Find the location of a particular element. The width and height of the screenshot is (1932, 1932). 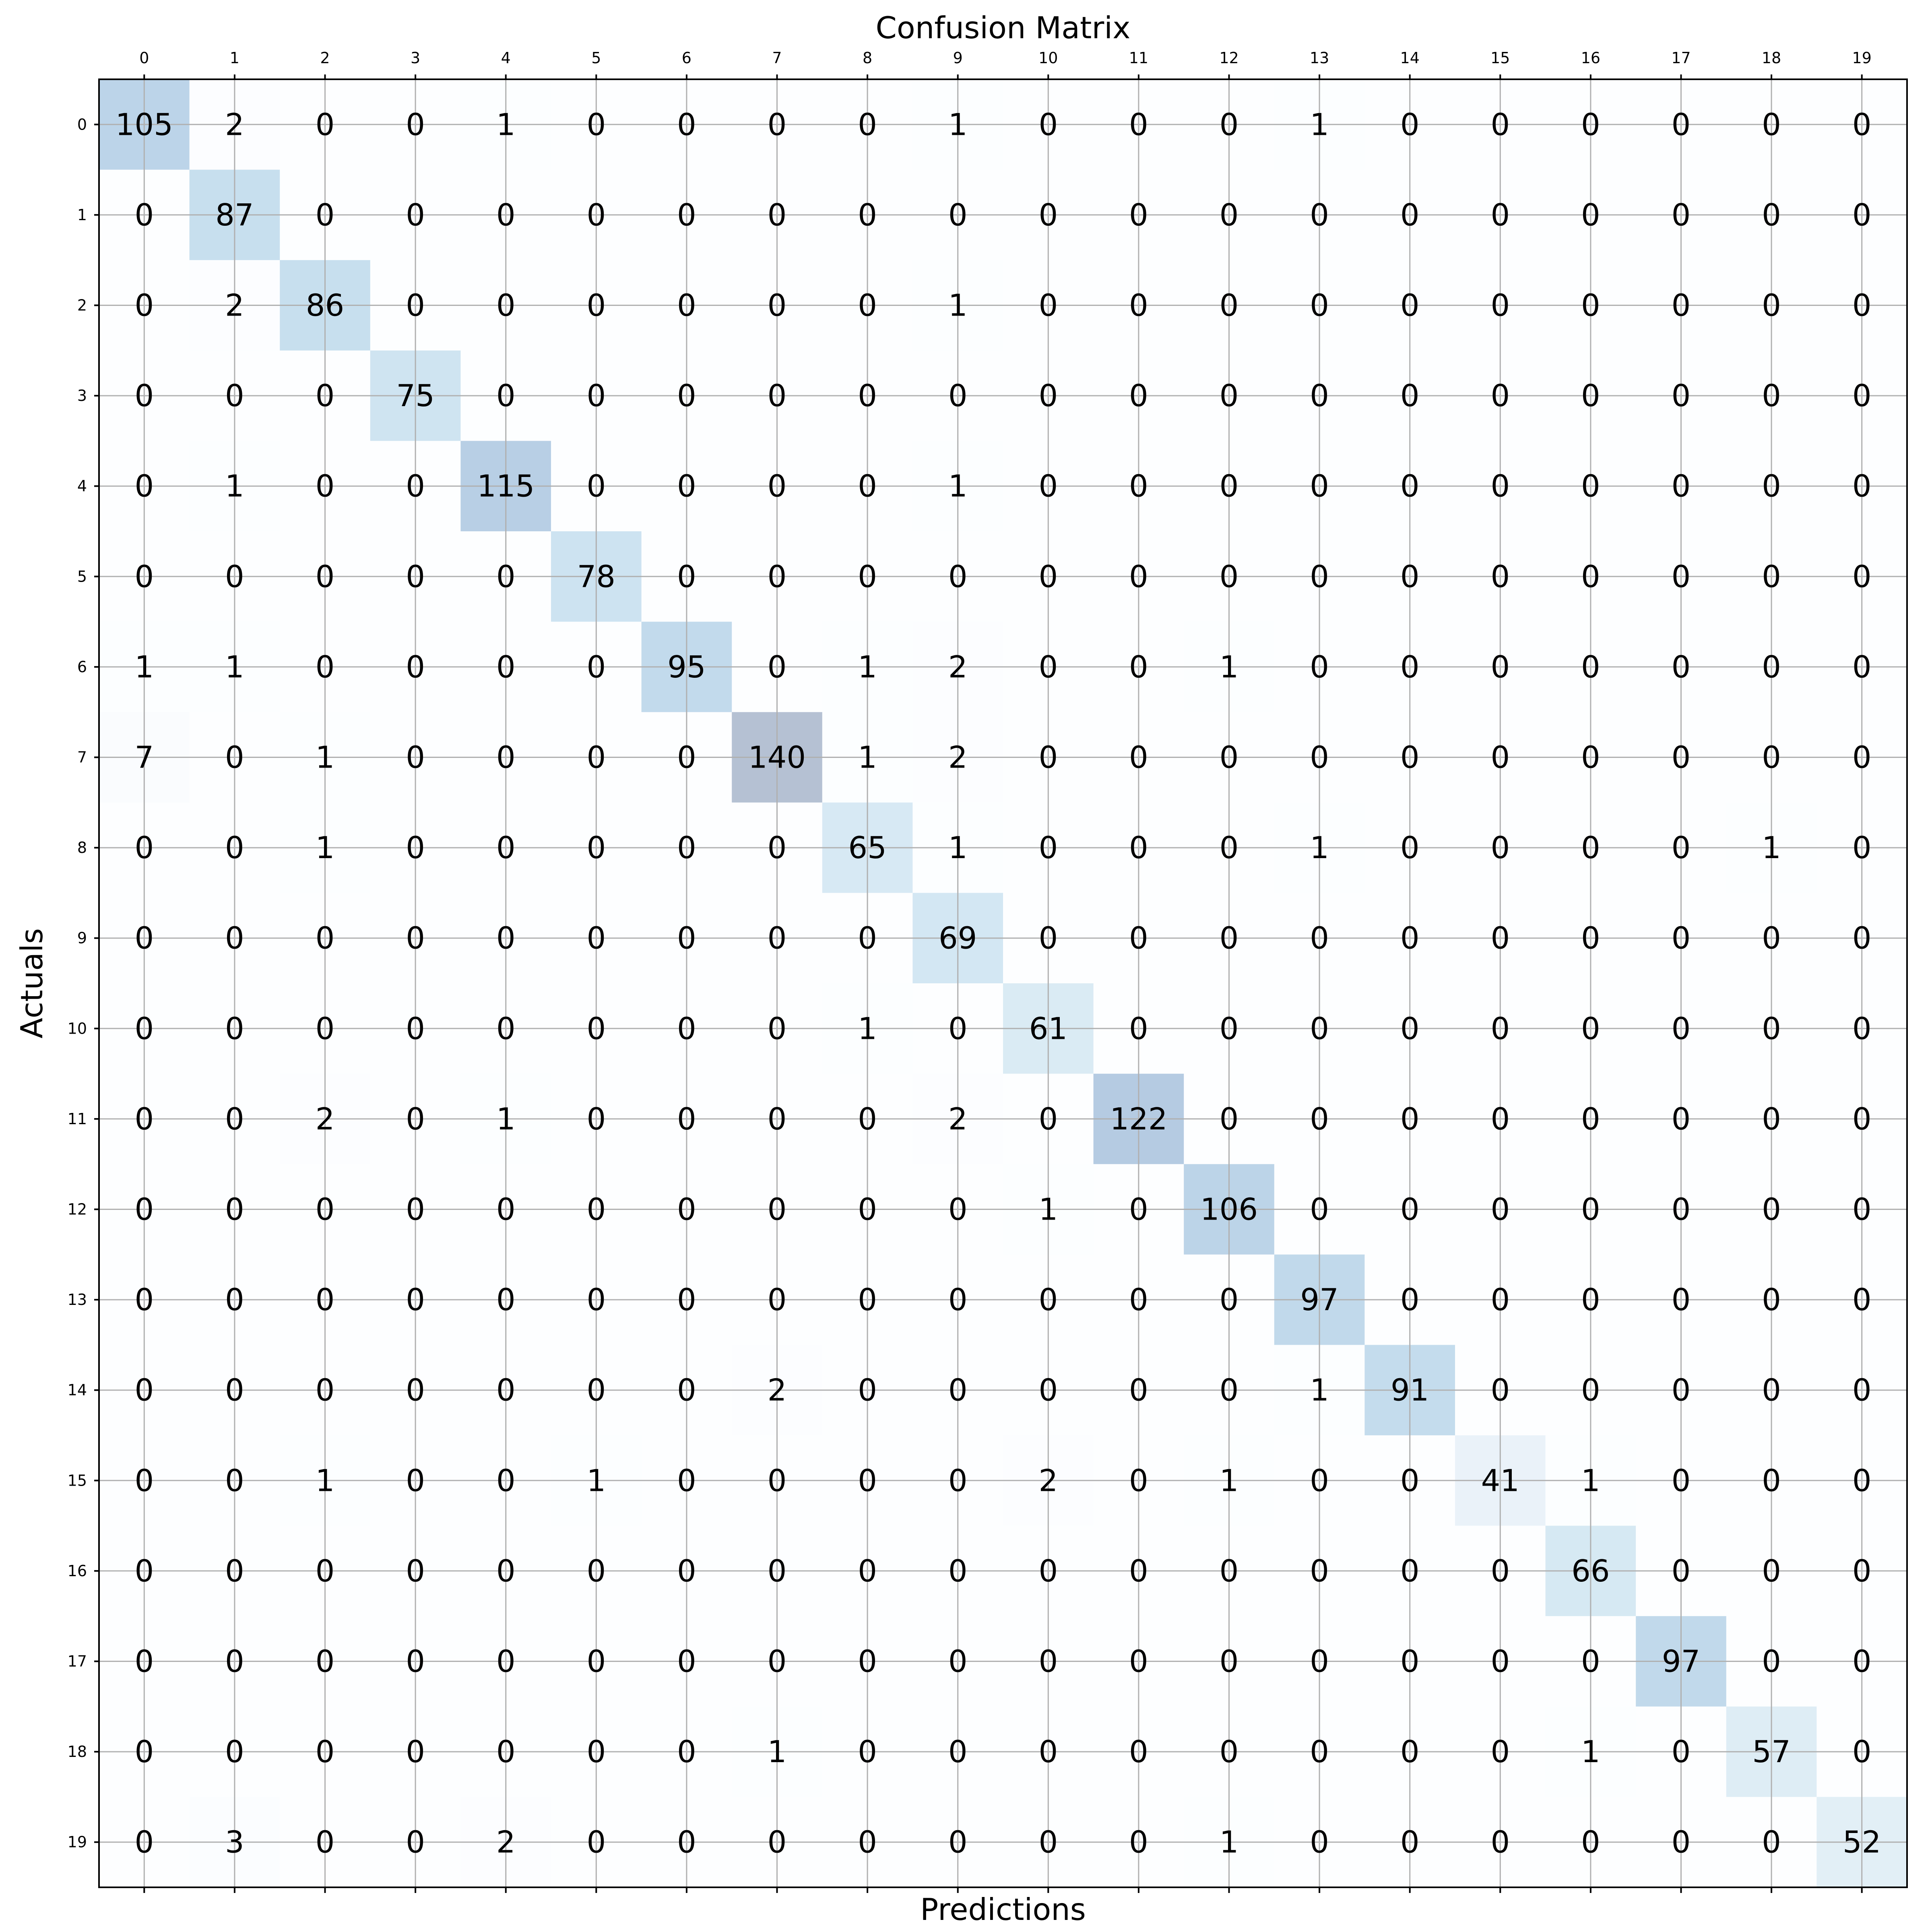

y-tick-label: 19 is located at coordinates (77, 1842).